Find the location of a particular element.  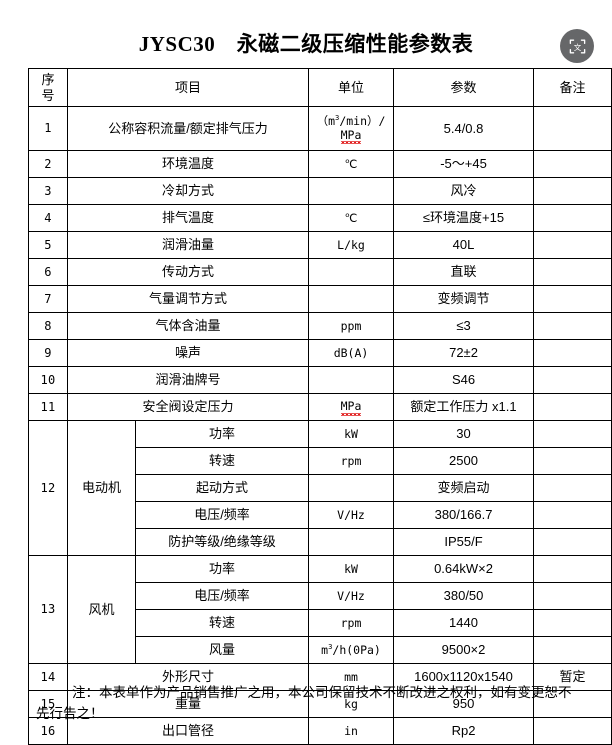

cell-item: 外形尺寸 is located at coordinates (188, 677).